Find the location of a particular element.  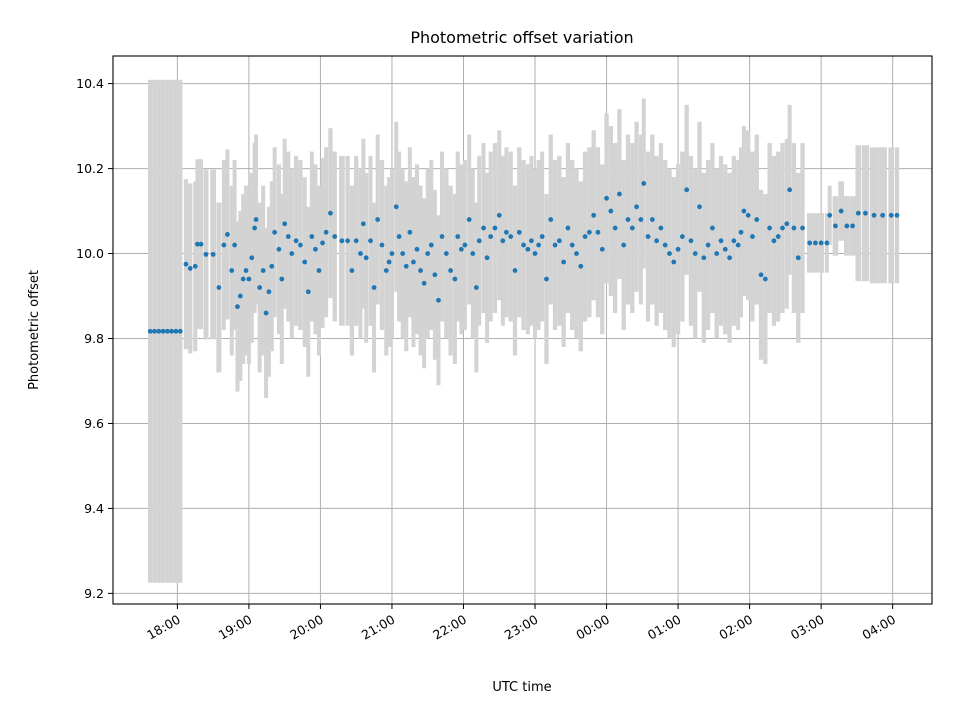

x-tick-label: 22:00 is located at coordinates (449, 627).